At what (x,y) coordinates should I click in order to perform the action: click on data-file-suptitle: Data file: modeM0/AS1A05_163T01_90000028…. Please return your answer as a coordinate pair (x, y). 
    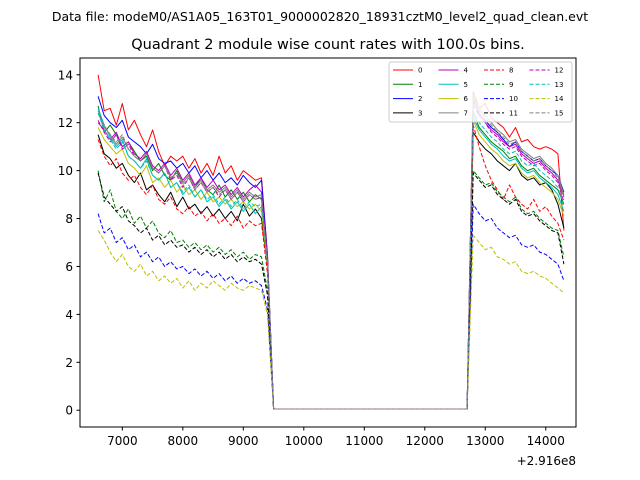
    Looking at the image, I should click on (320, 16).